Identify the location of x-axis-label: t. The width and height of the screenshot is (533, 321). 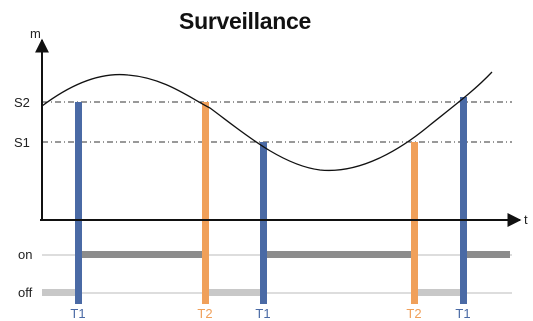
(526, 219).